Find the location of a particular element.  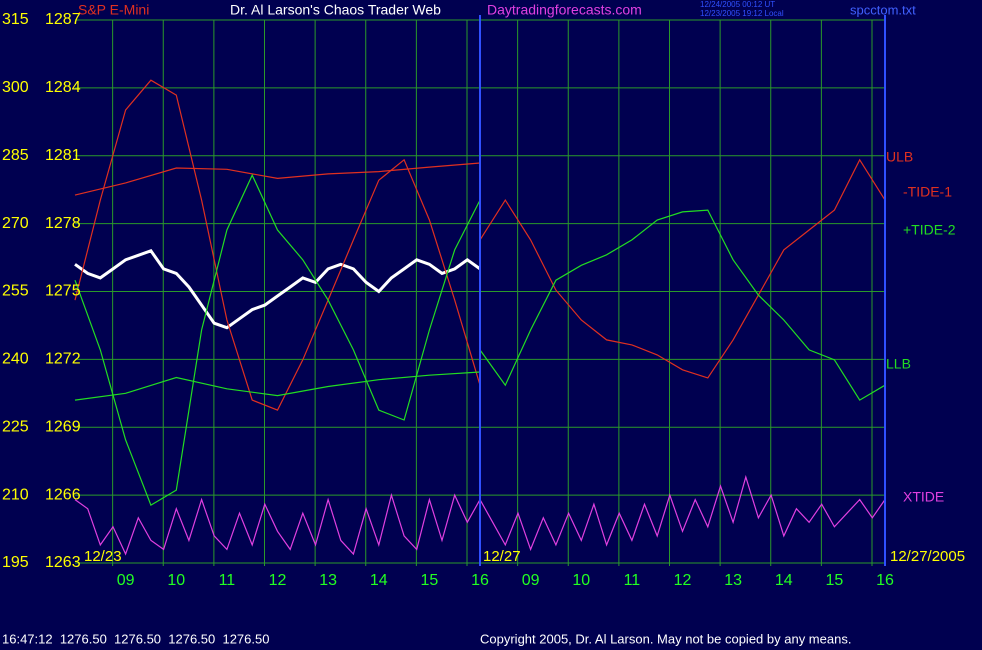

legend-label: XTIDE is located at coordinates (923, 497).